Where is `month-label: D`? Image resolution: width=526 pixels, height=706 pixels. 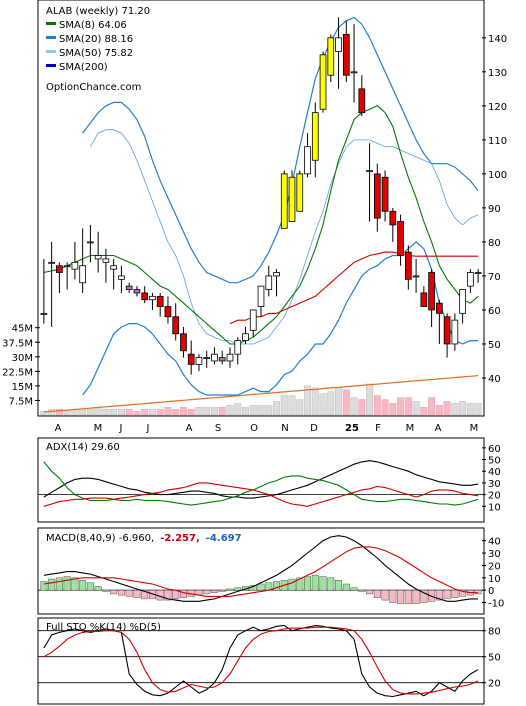 month-label: D is located at coordinates (314, 428).